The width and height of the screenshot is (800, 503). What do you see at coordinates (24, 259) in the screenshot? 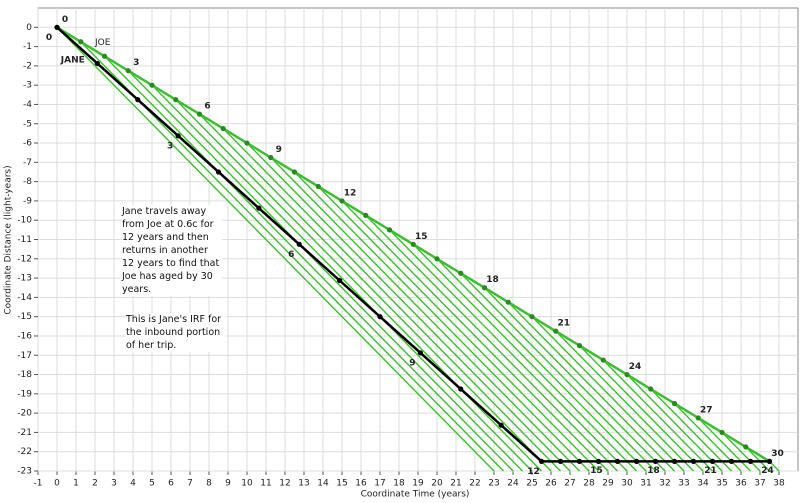
I see `y-tick-label: -12` at bounding box center [24, 259].